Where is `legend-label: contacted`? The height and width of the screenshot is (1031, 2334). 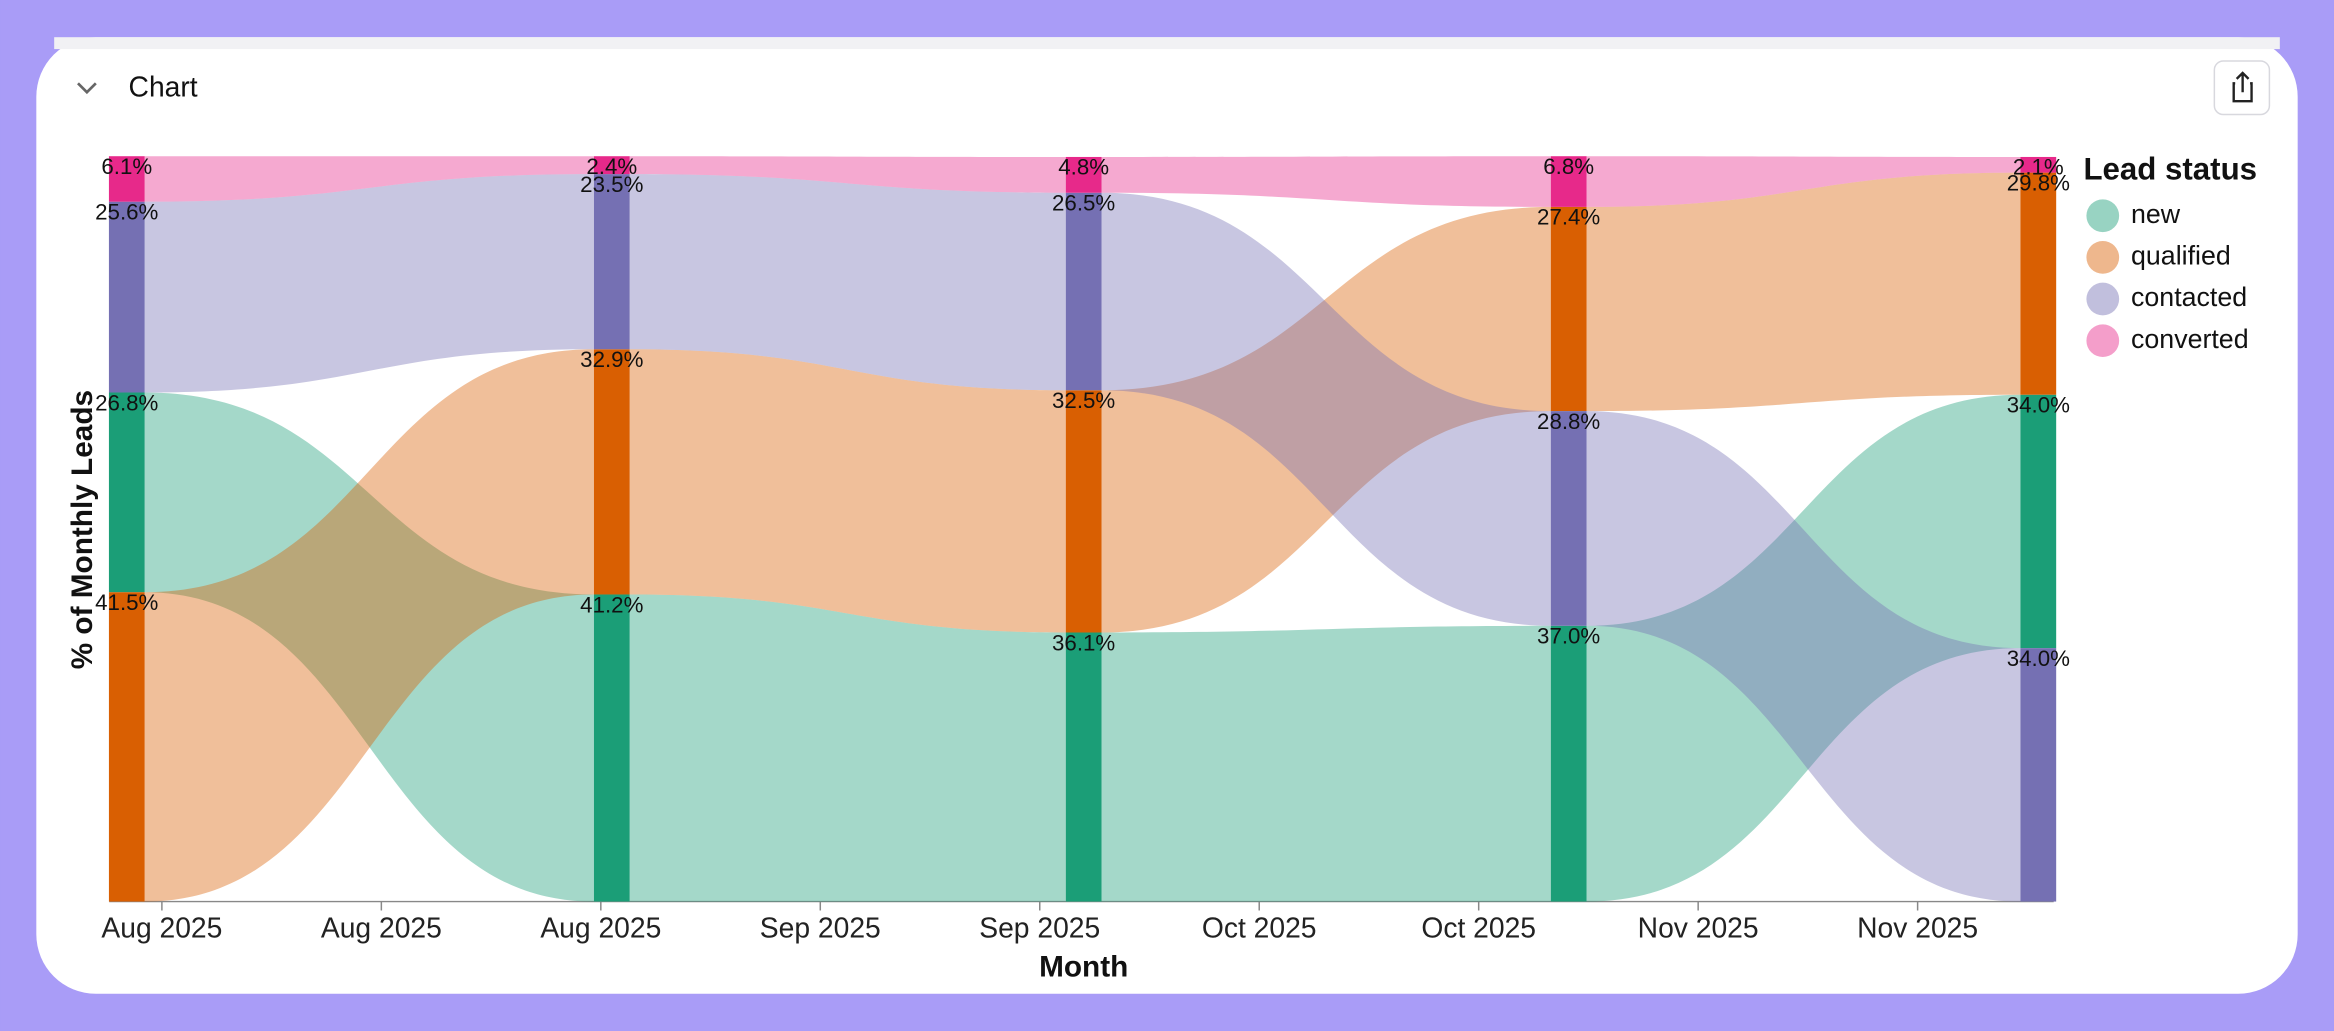
legend-label: contacted is located at coordinates (2189, 297).